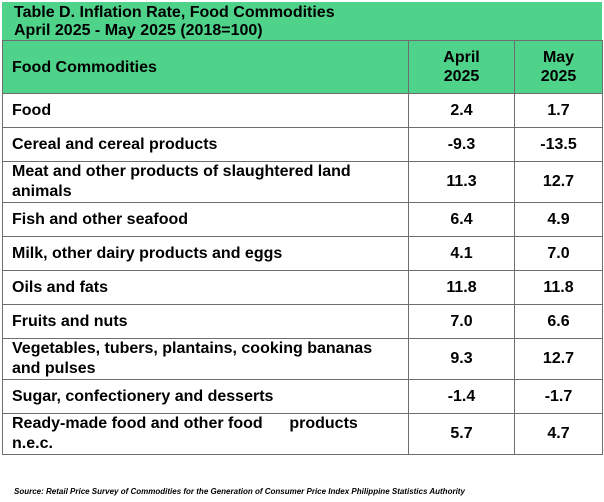  I want to click on row-may-value: -13.5, so click(558, 144).